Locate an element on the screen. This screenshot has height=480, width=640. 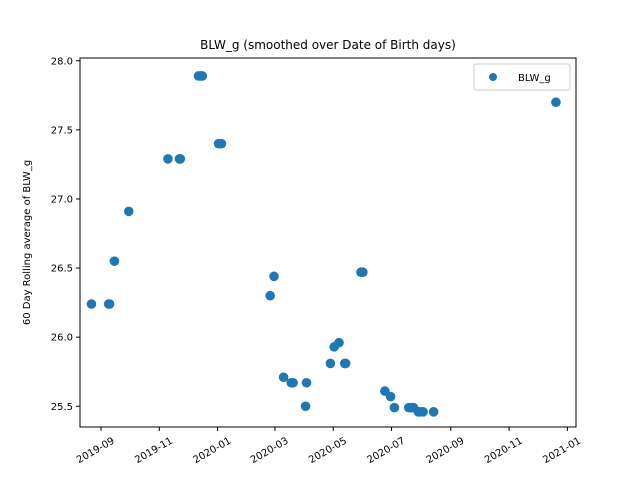
y-tick-label: 28.0 is located at coordinates (62, 61).